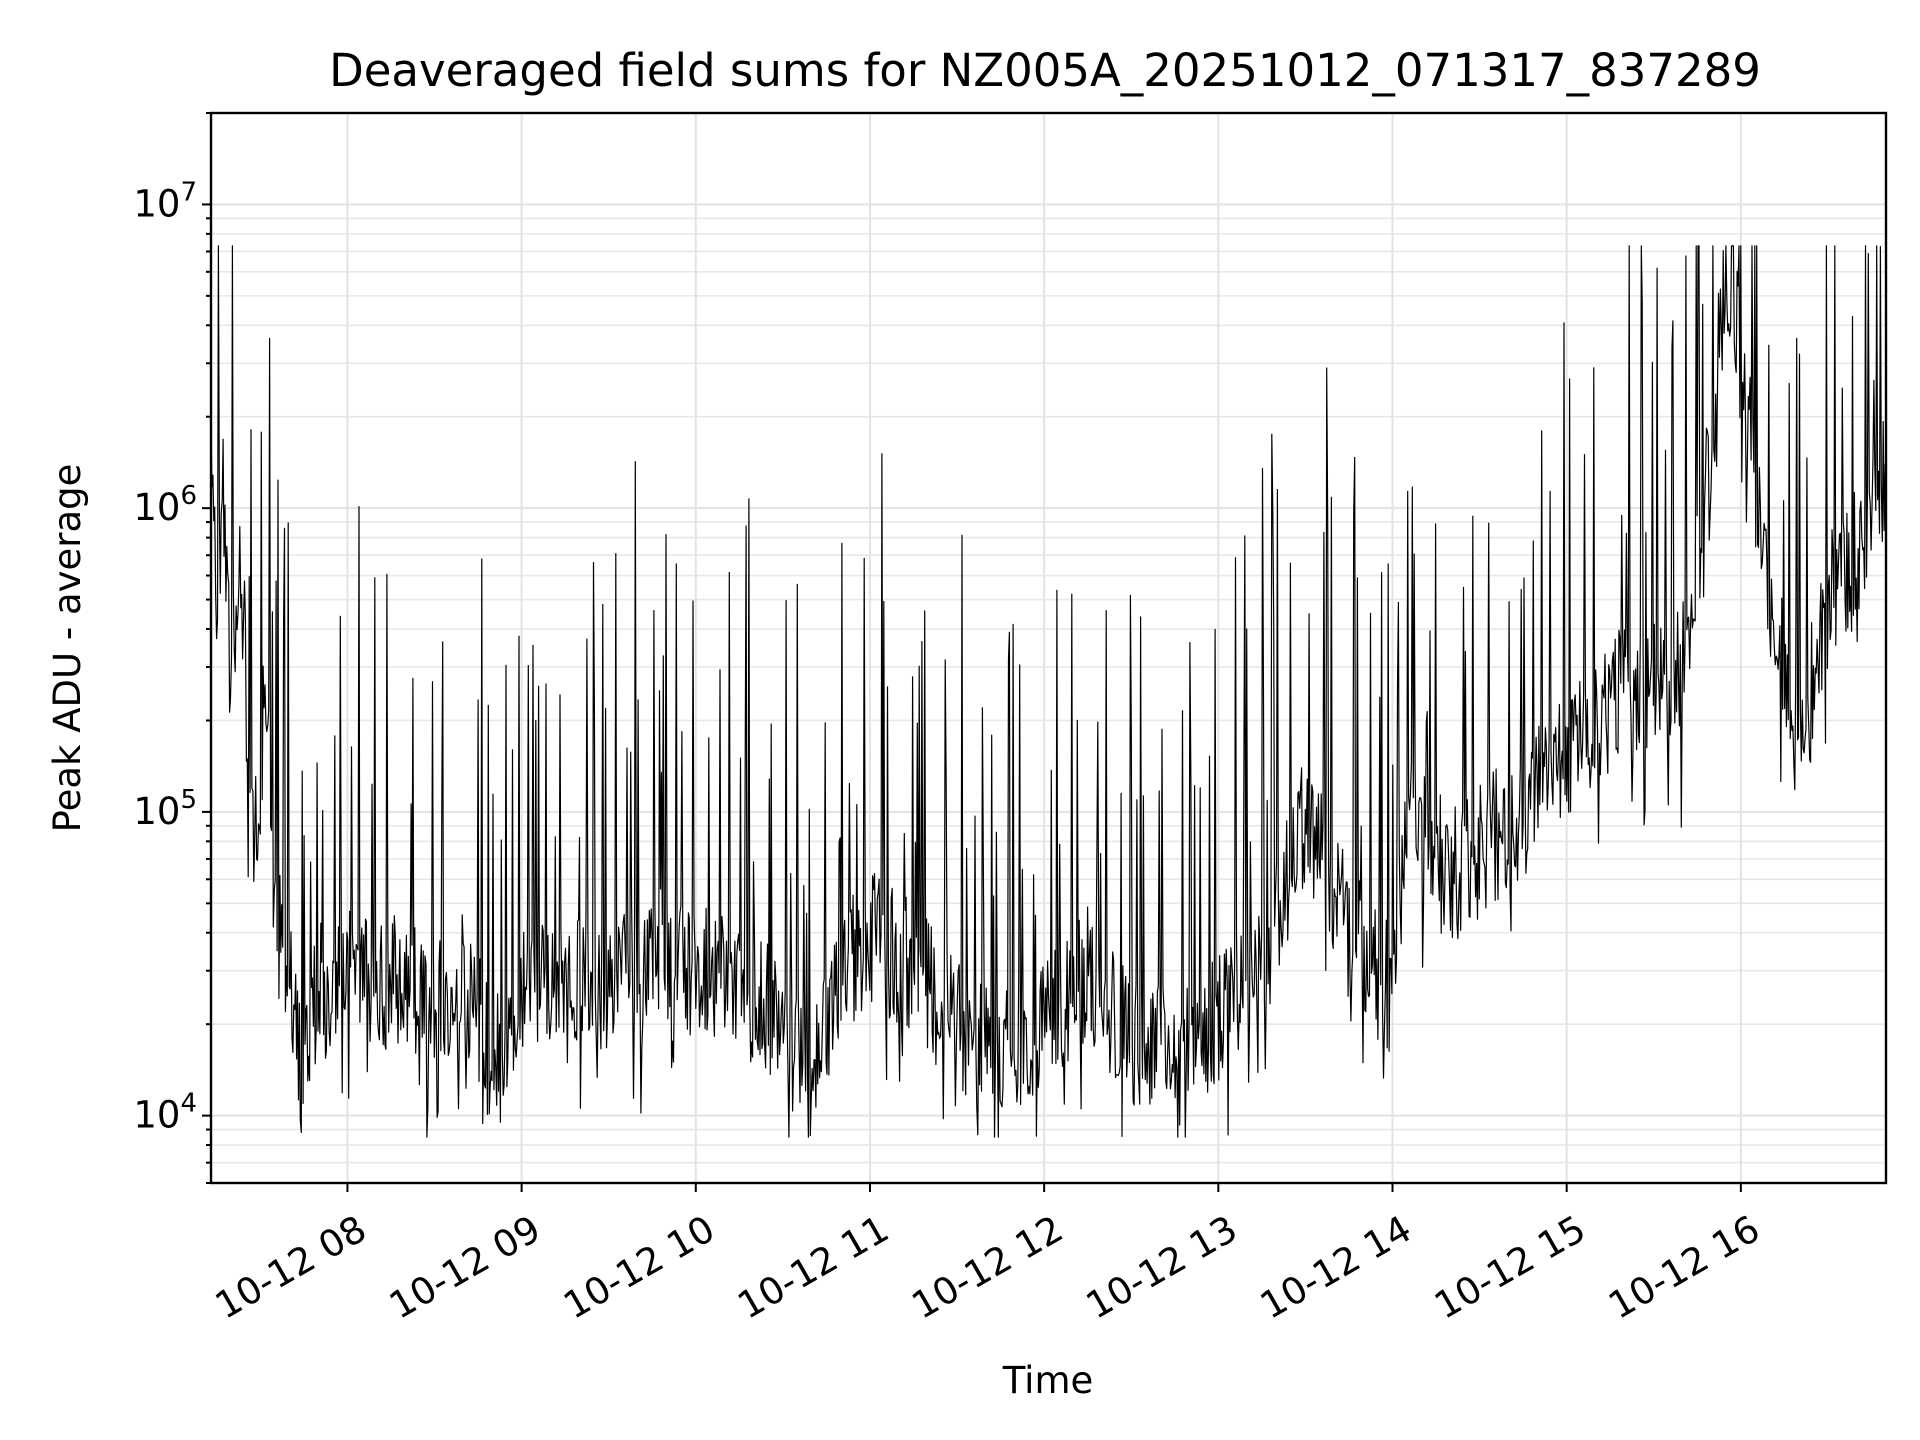  What do you see at coordinates (165, 809) in the screenshot?
I see `y-tick-label: 105` at bounding box center [165, 809].